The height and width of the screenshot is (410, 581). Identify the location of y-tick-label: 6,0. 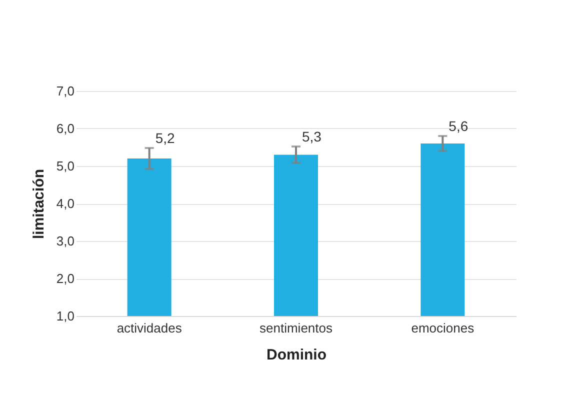
(65, 128).